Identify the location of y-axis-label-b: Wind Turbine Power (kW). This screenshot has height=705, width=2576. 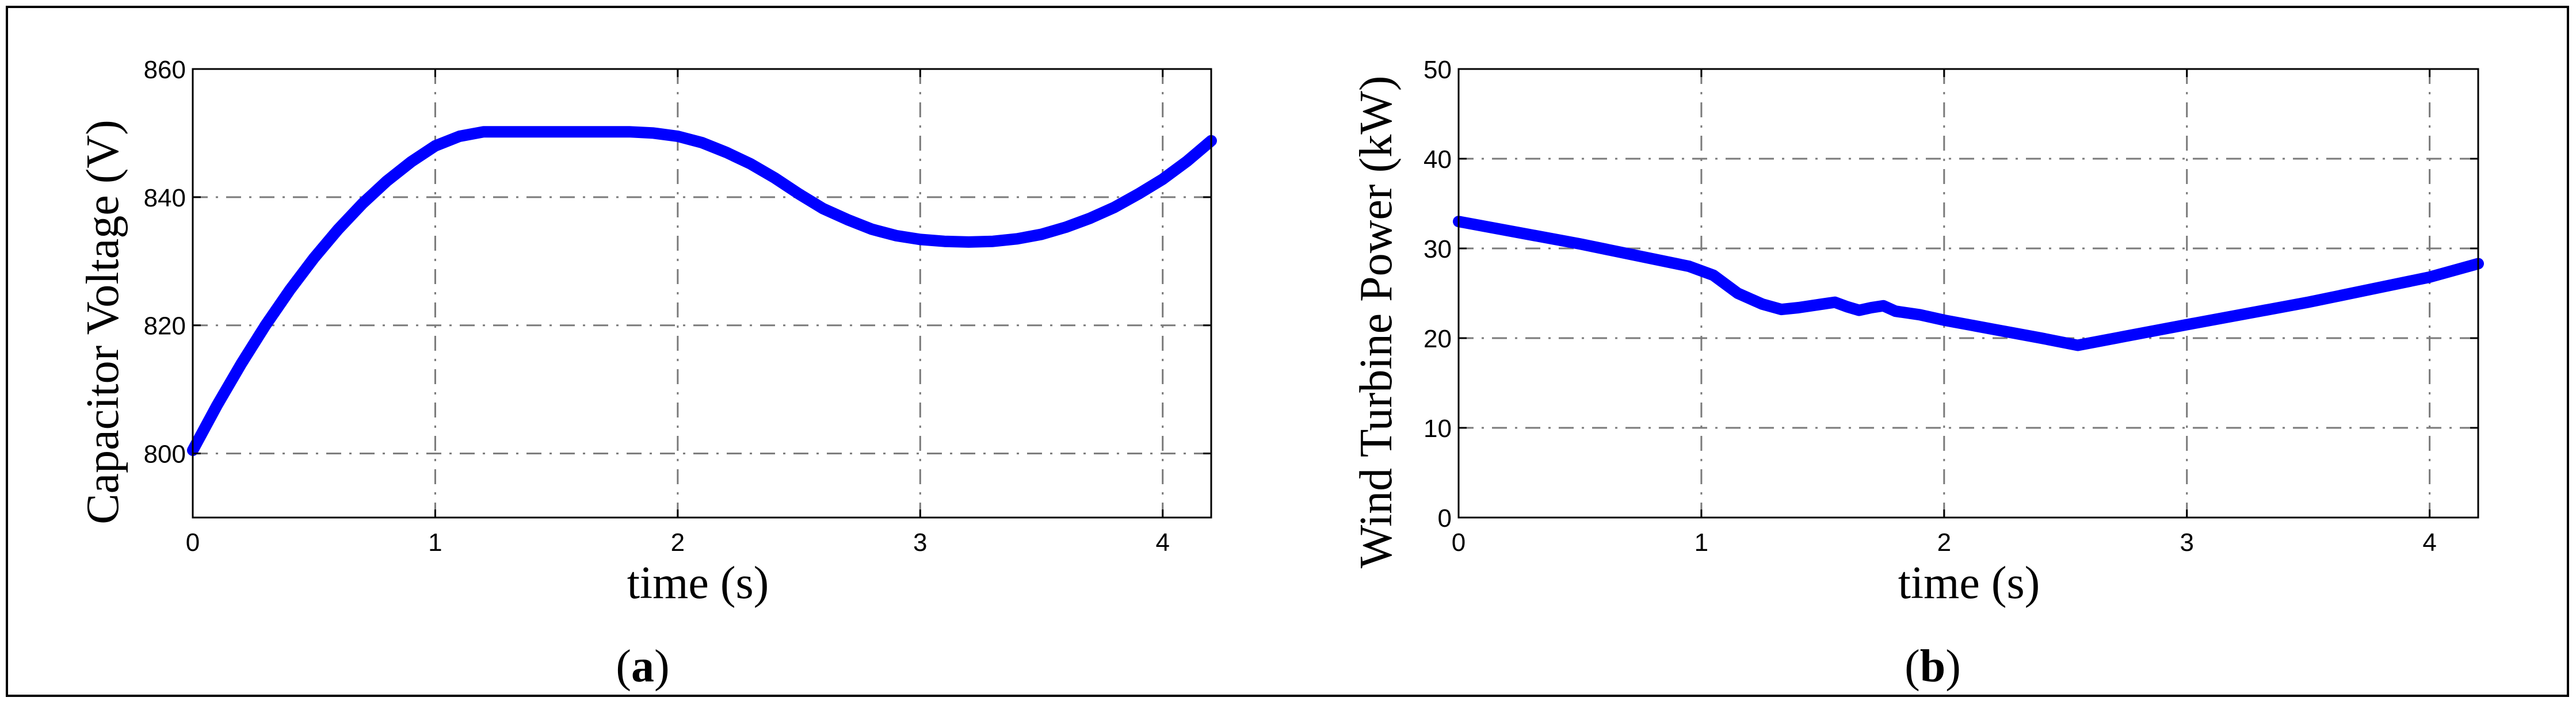
(1376, 322).